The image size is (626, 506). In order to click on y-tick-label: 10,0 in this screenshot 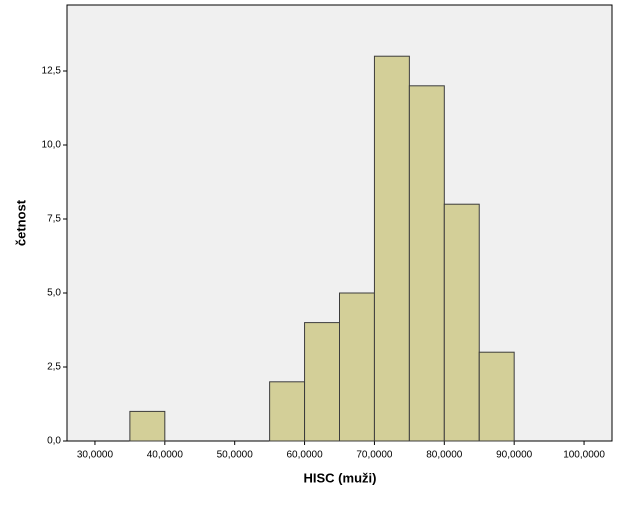, I will do `click(52, 145)`.